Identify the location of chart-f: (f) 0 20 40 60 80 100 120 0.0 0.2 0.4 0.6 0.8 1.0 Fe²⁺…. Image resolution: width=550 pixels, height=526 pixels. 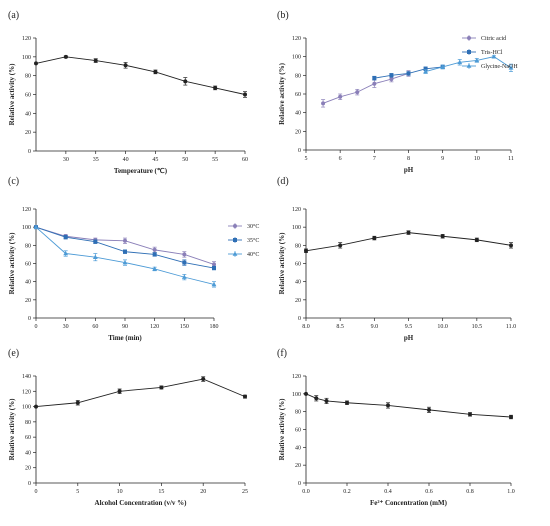
(396, 427).